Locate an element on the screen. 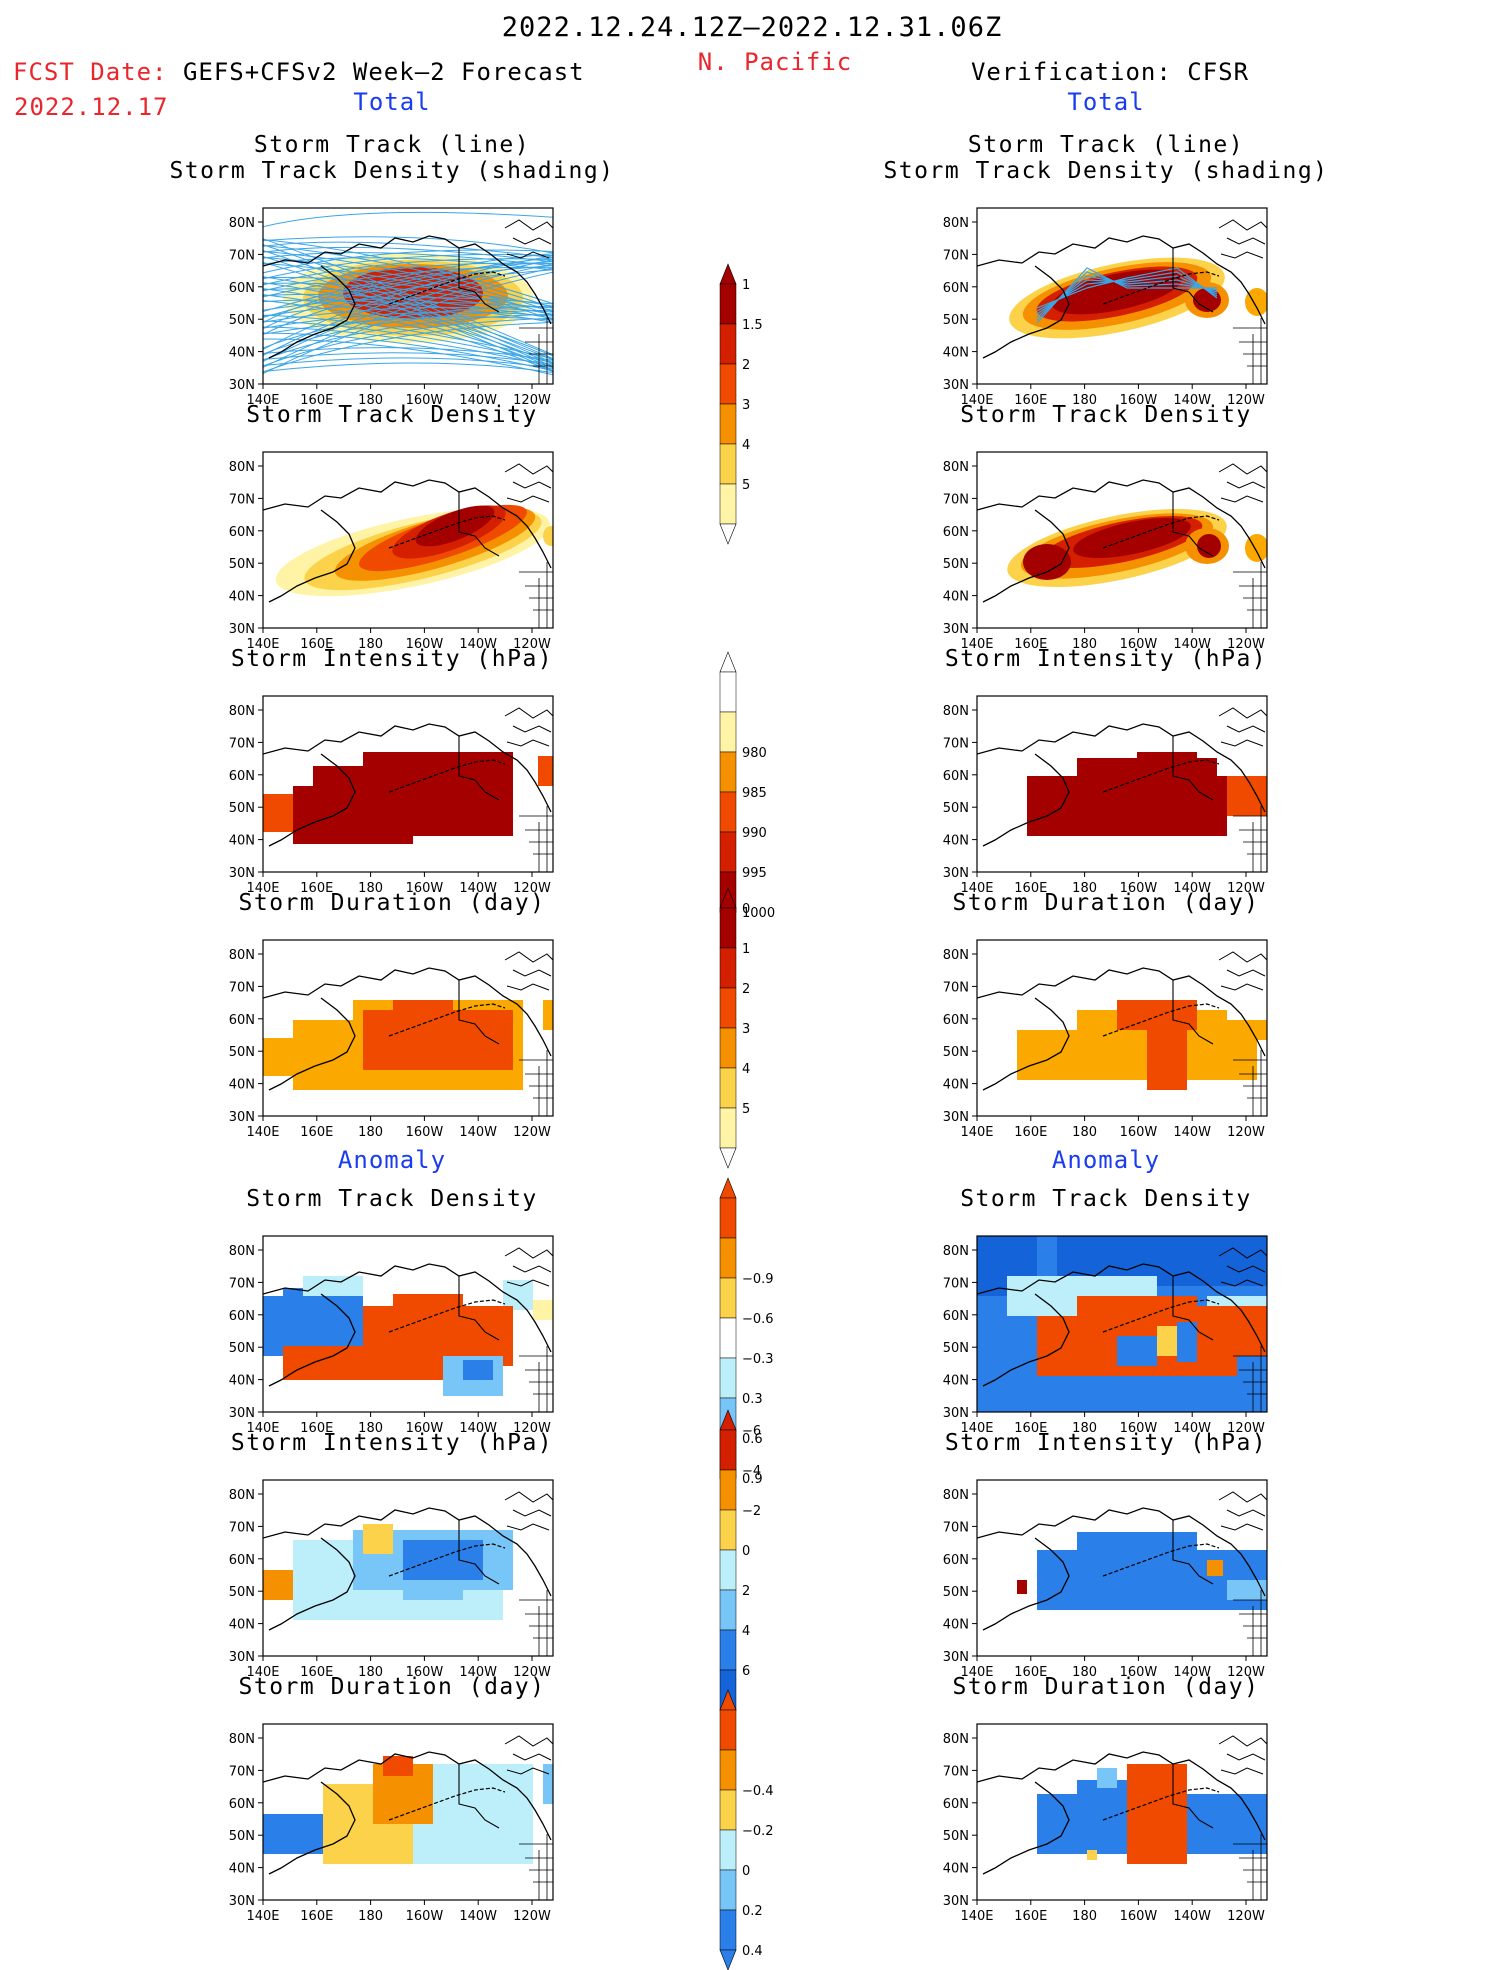  right-anom-density-title: Storm Track Density is located at coordinates (1106, 1199).